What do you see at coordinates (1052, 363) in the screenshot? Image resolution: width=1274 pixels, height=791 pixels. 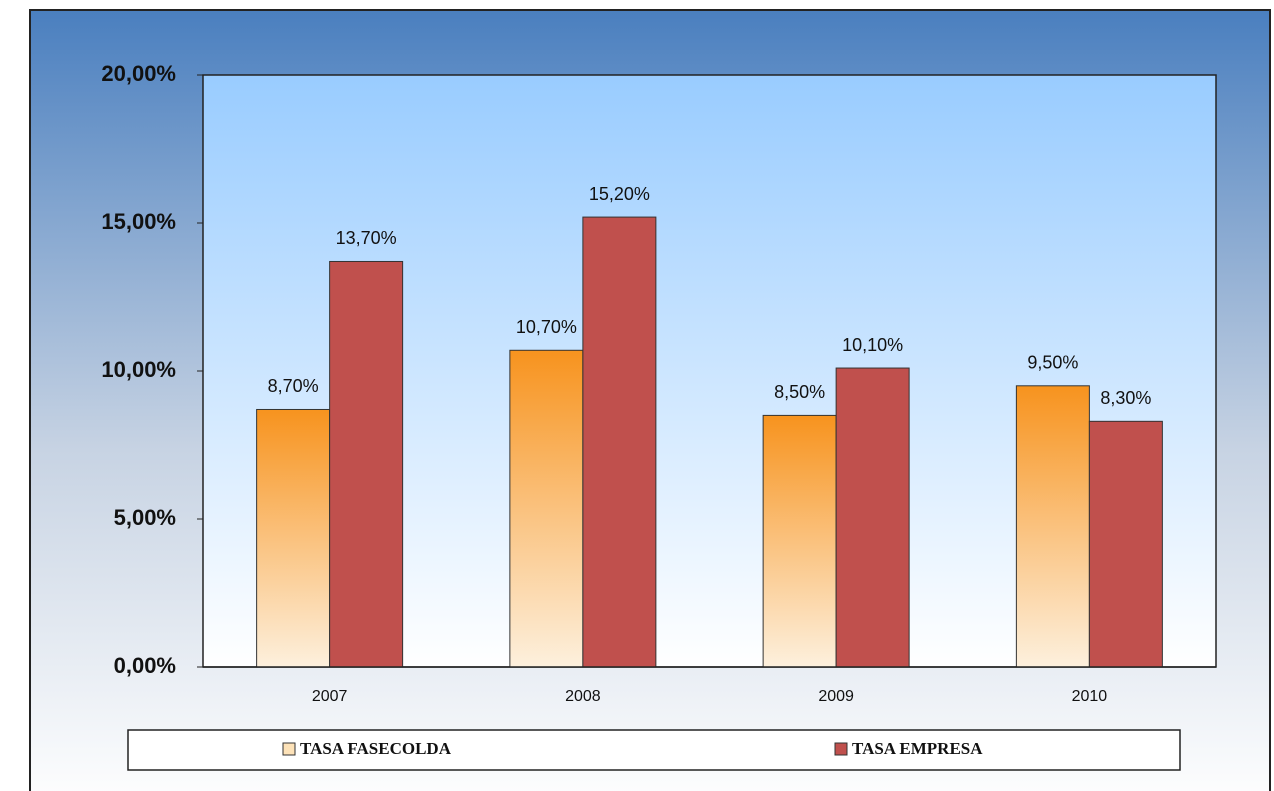 I see `value-label: 9,50%` at bounding box center [1052, 363].